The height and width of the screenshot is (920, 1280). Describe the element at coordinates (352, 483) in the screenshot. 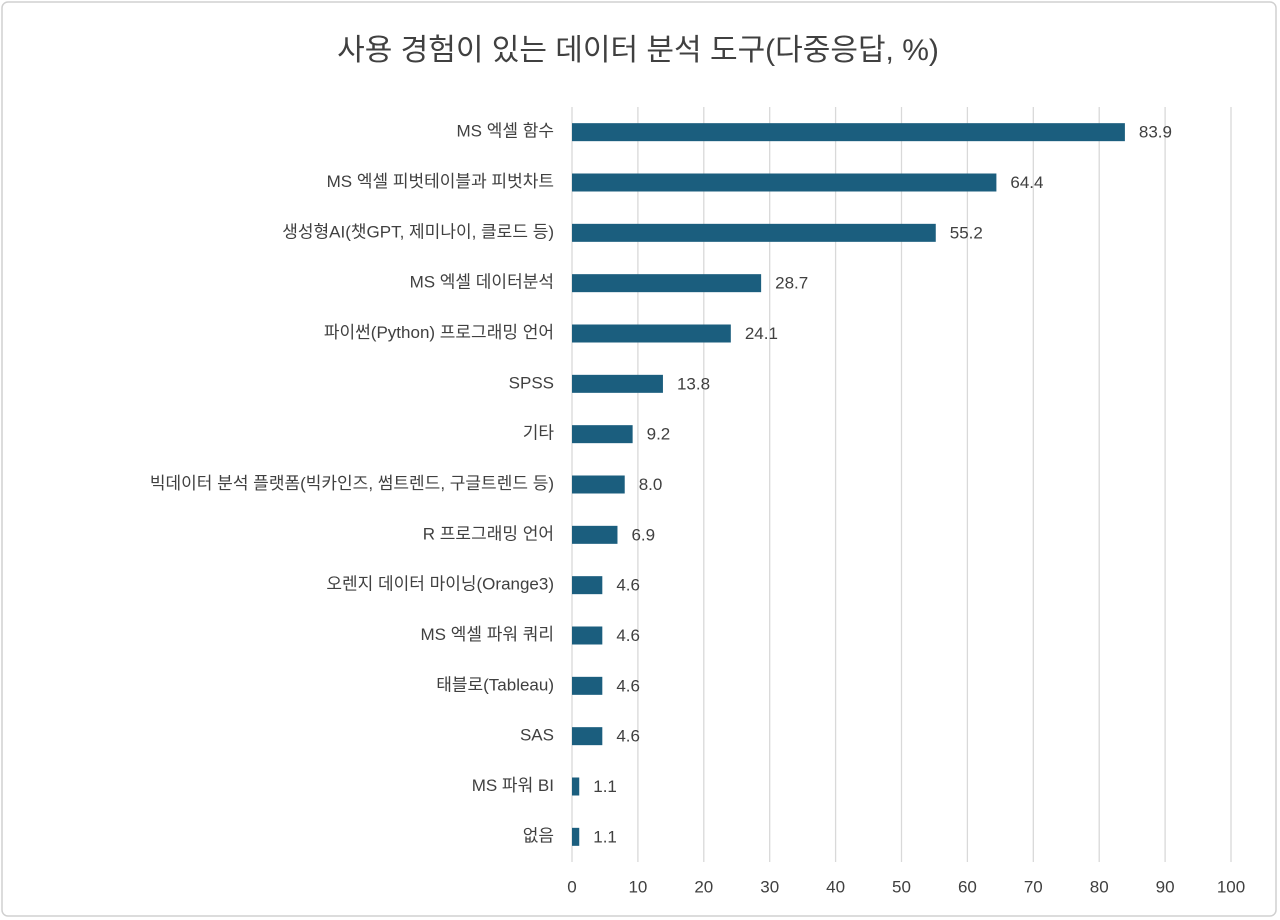

I see `y-tick-label: 빅데이터 분석 플랫폼(빅카인즈, 썸트렌드, 구글트렌드 등)` at that location.